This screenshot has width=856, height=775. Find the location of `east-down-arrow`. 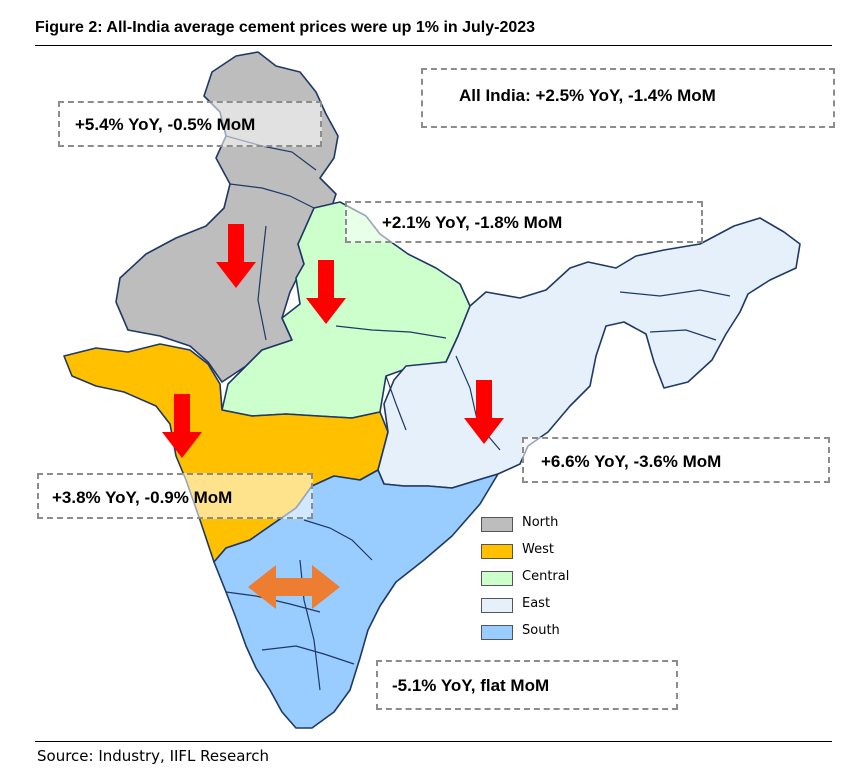

east-down-arrow is located at coordinates (484, 412).